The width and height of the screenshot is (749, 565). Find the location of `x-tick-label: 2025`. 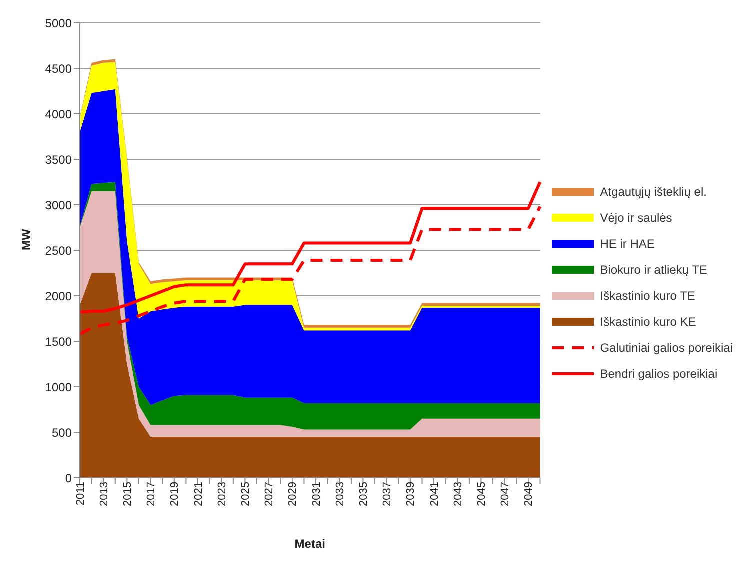

x-tick-label: 2025 is located at coordinates (246, 494).